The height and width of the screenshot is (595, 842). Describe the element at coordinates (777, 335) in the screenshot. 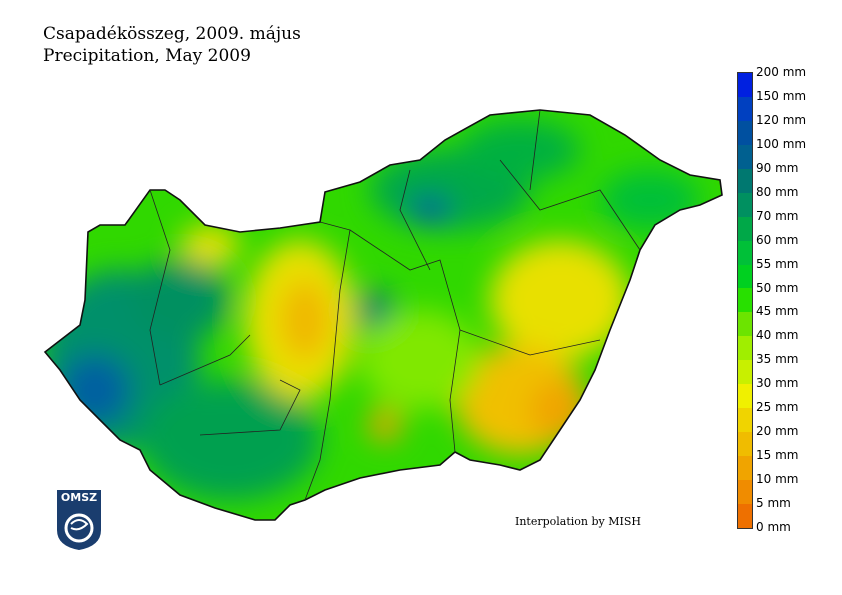

I see `legend-label: 40 mm` at that location.